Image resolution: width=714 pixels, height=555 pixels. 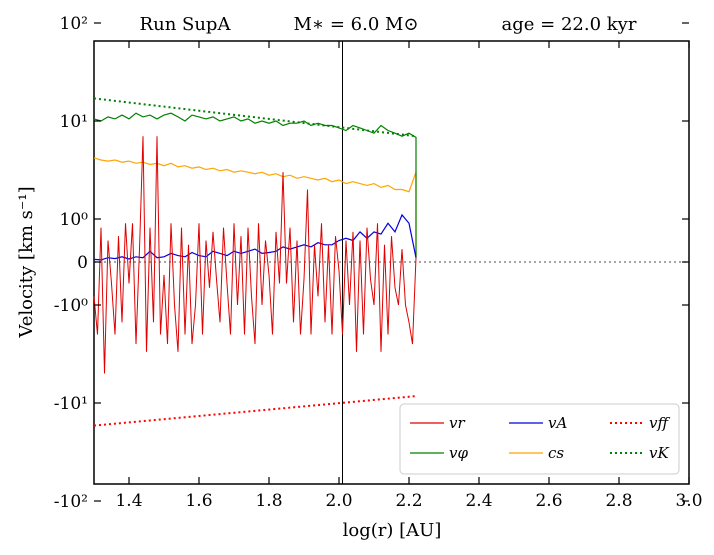 What do you see at coordinates (198, 501) in the screenshot?
I see `x-tick-label: 1.6` at bounding box center [198, 501].